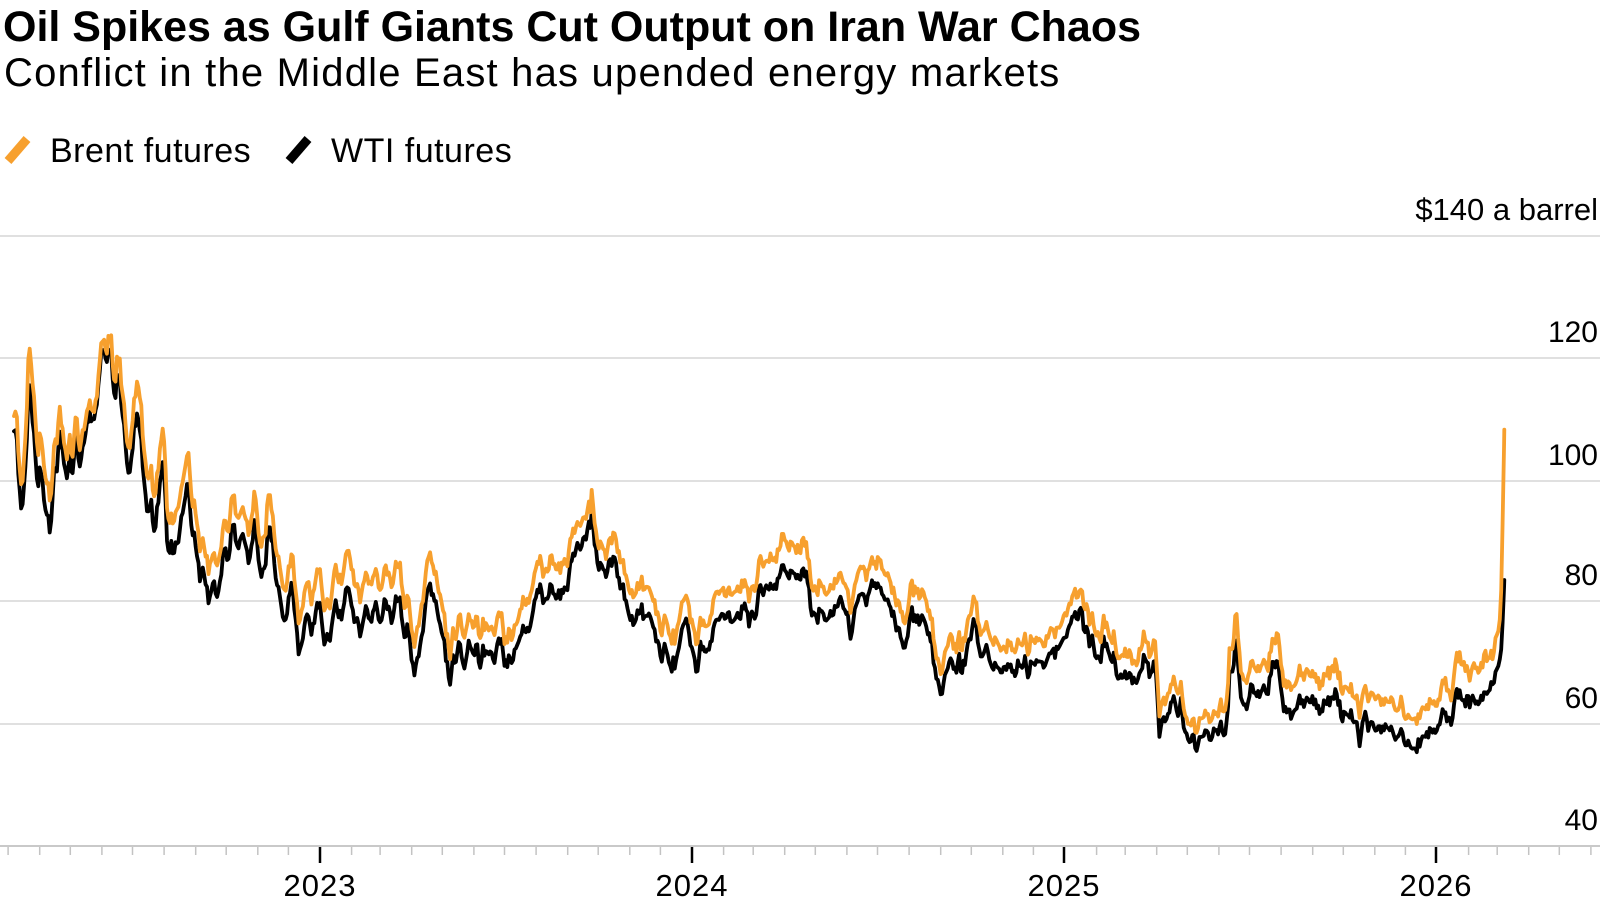 The image size is (1600, 913). I want to click on svg-text: 100, so click(1573, 455).